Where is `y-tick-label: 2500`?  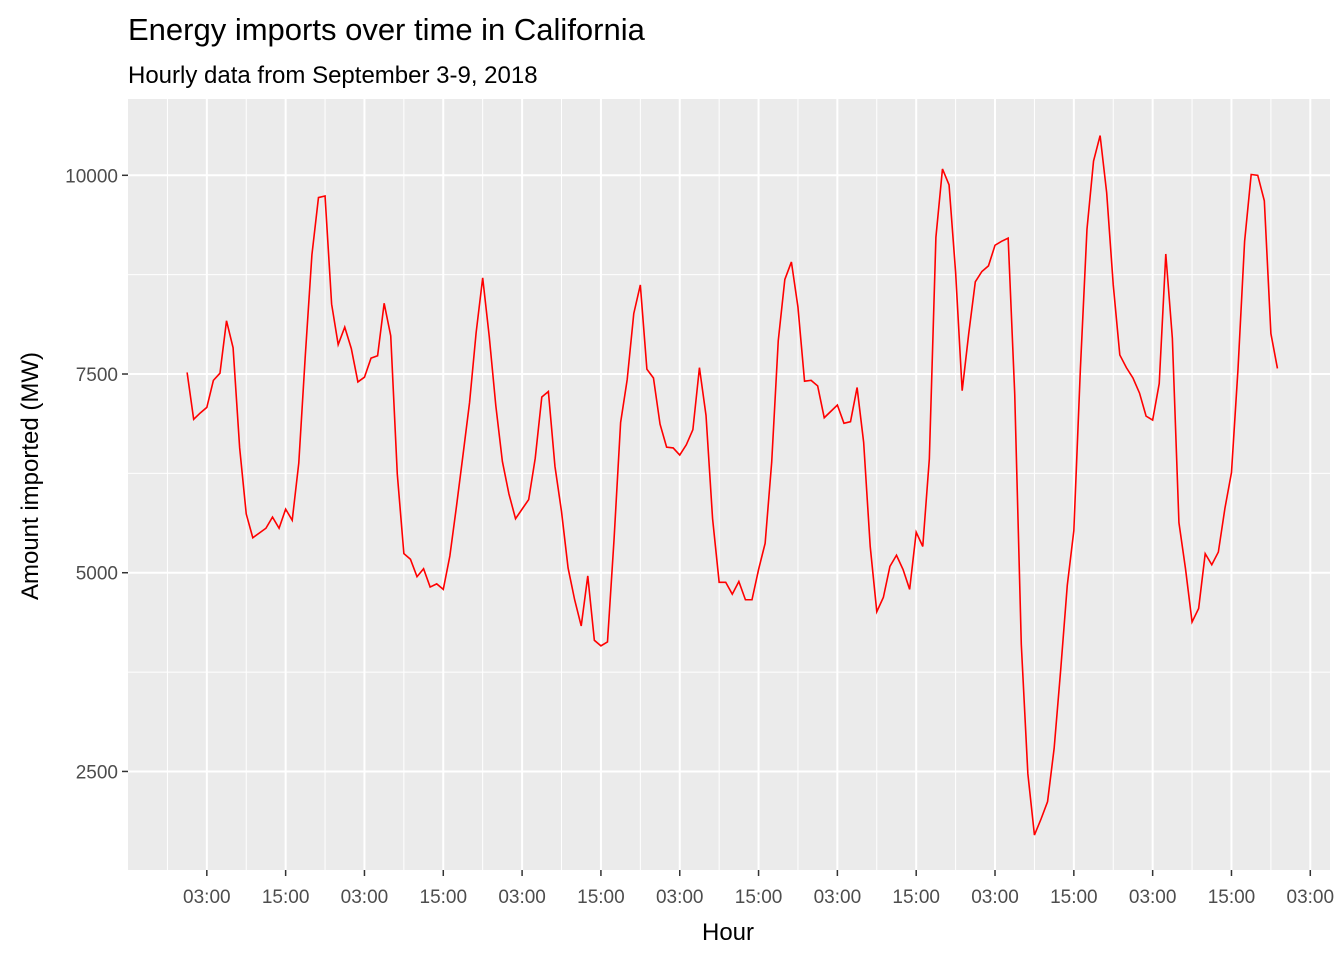 y-tick-label: 2500 is located at coordinates (97, 772).